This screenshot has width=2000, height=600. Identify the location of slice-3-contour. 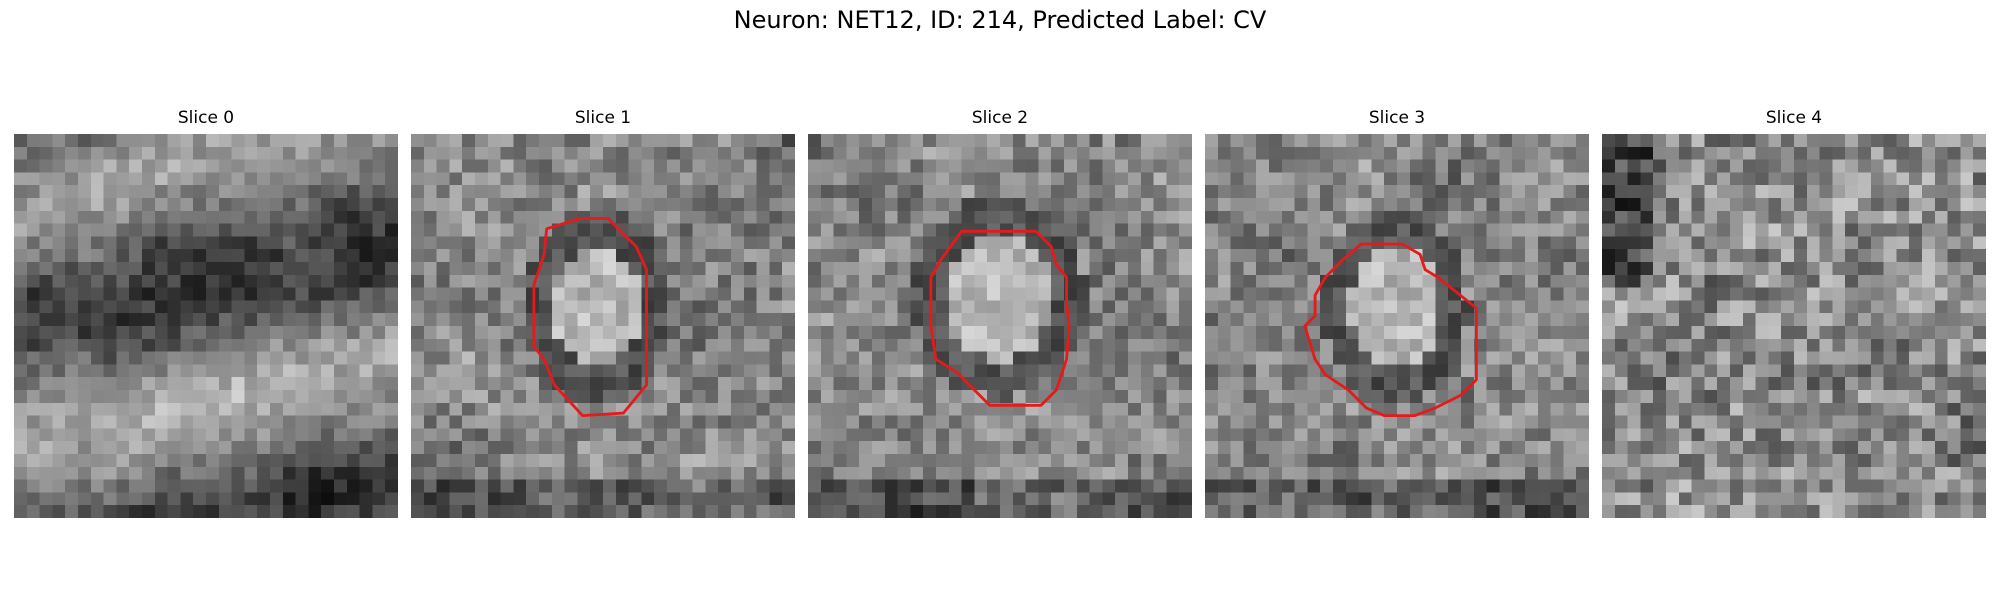
(1390, 330).